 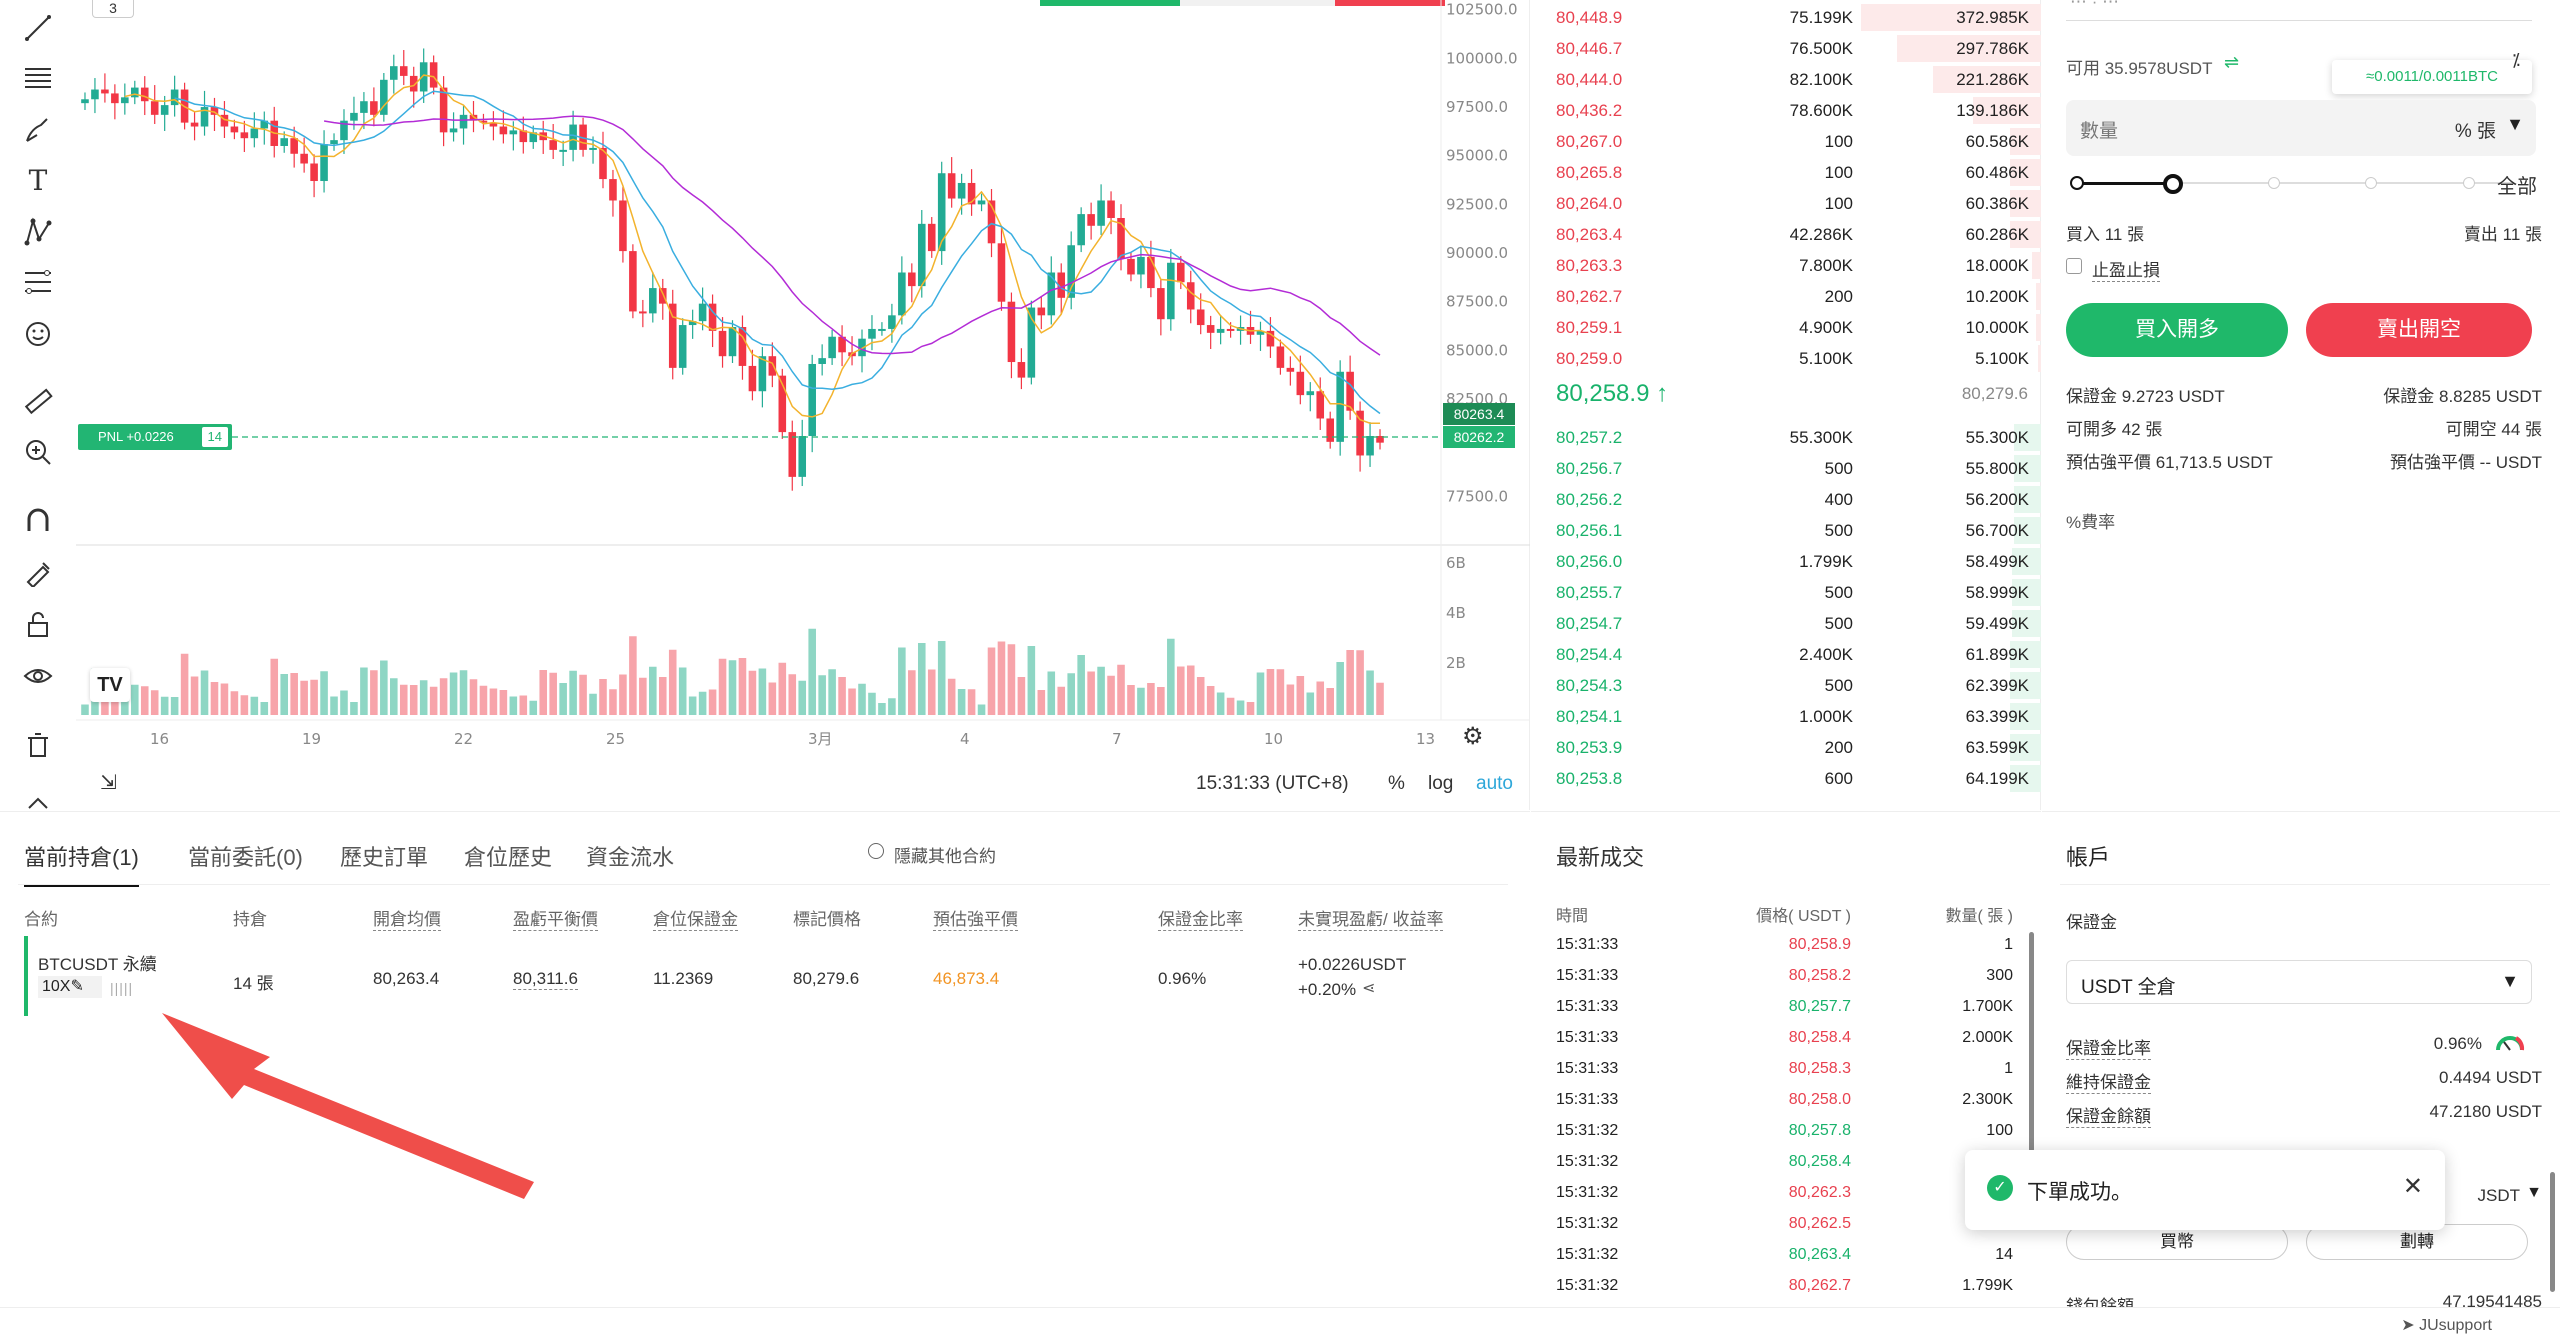 I want to click on orderbook-row: 80,264.0 100 60.386K, so click(x=1786, y=203).